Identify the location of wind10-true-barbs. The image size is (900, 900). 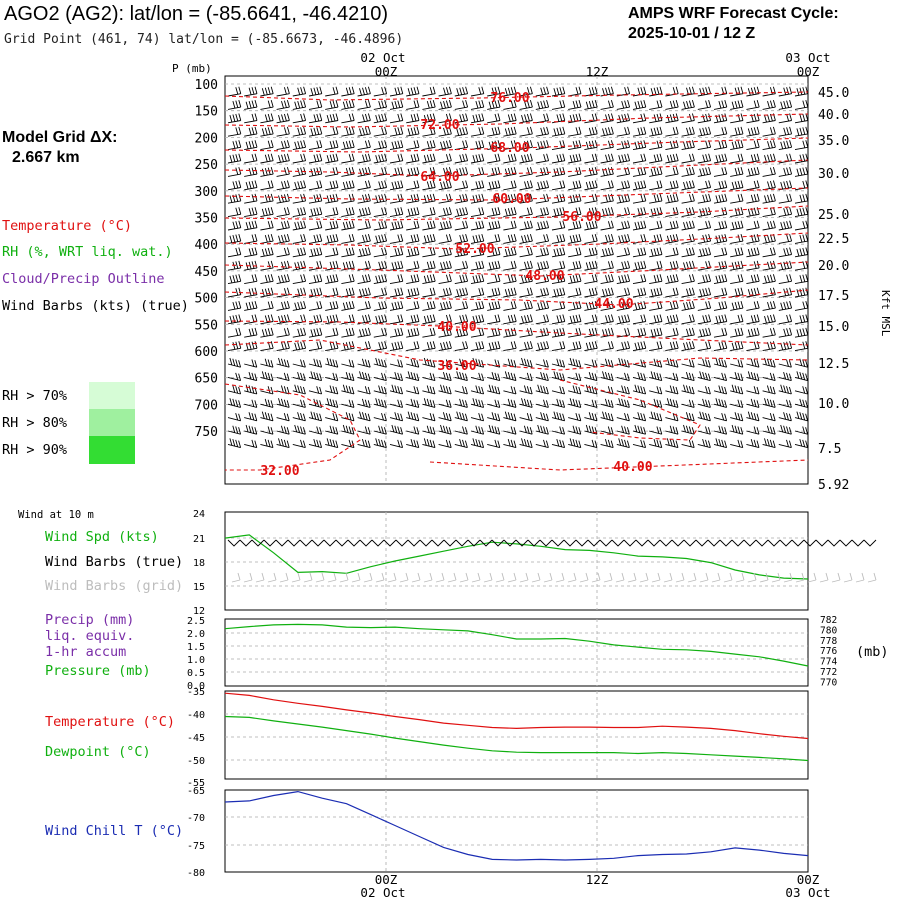
(552, 543).